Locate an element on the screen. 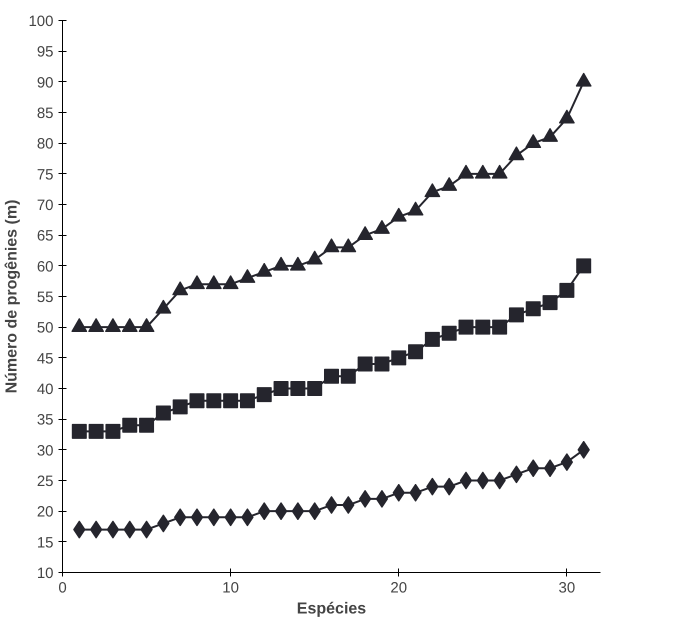 Image resolution: width=693 pixels, height=630 pixels. y-tick-label: 55 is located at coordinates (45, 297).